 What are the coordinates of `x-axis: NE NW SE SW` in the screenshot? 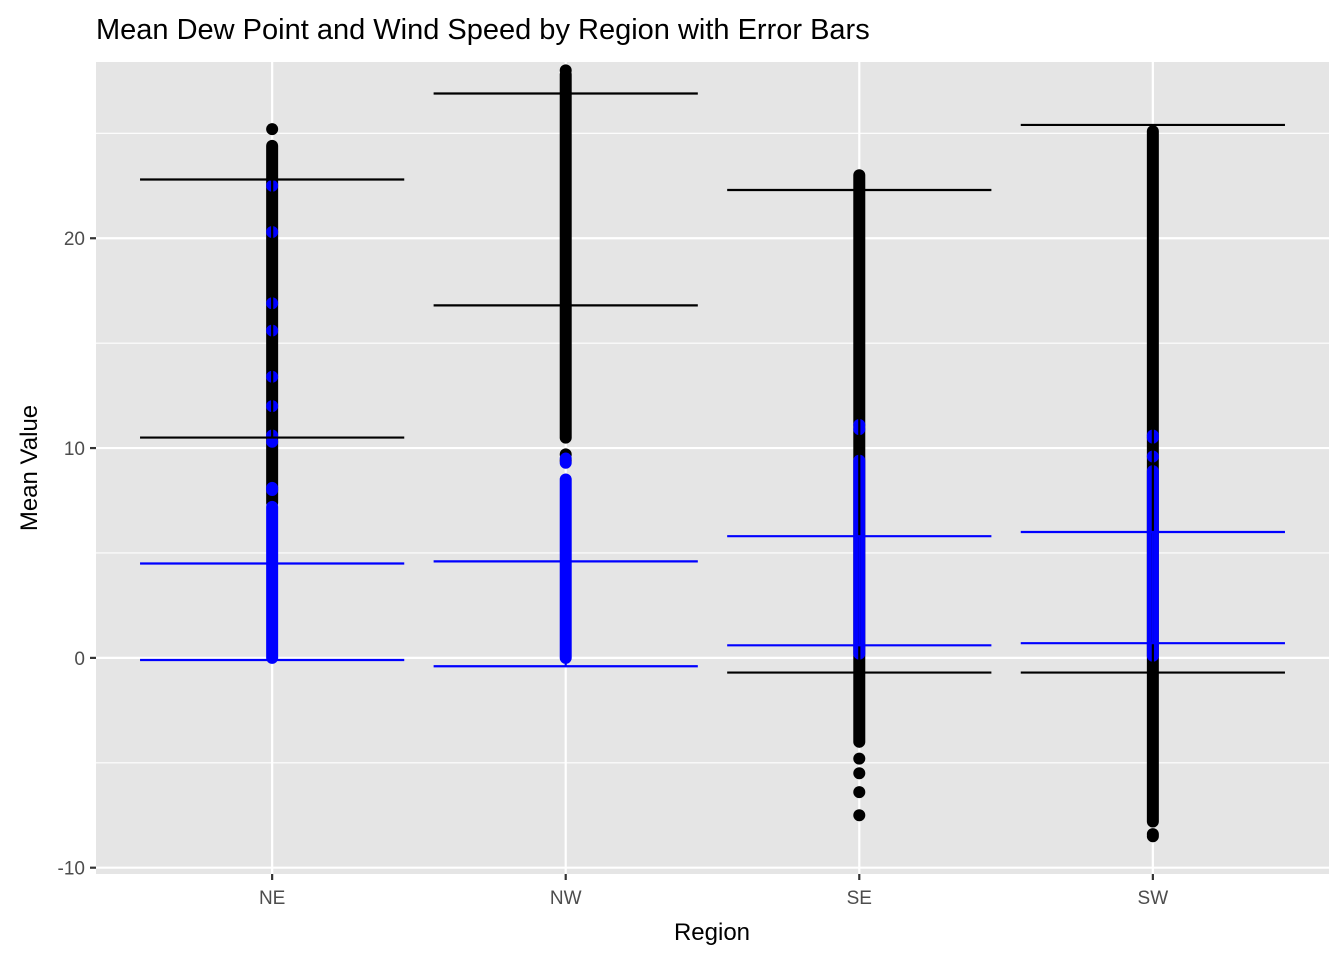 It's located at (713, 891).